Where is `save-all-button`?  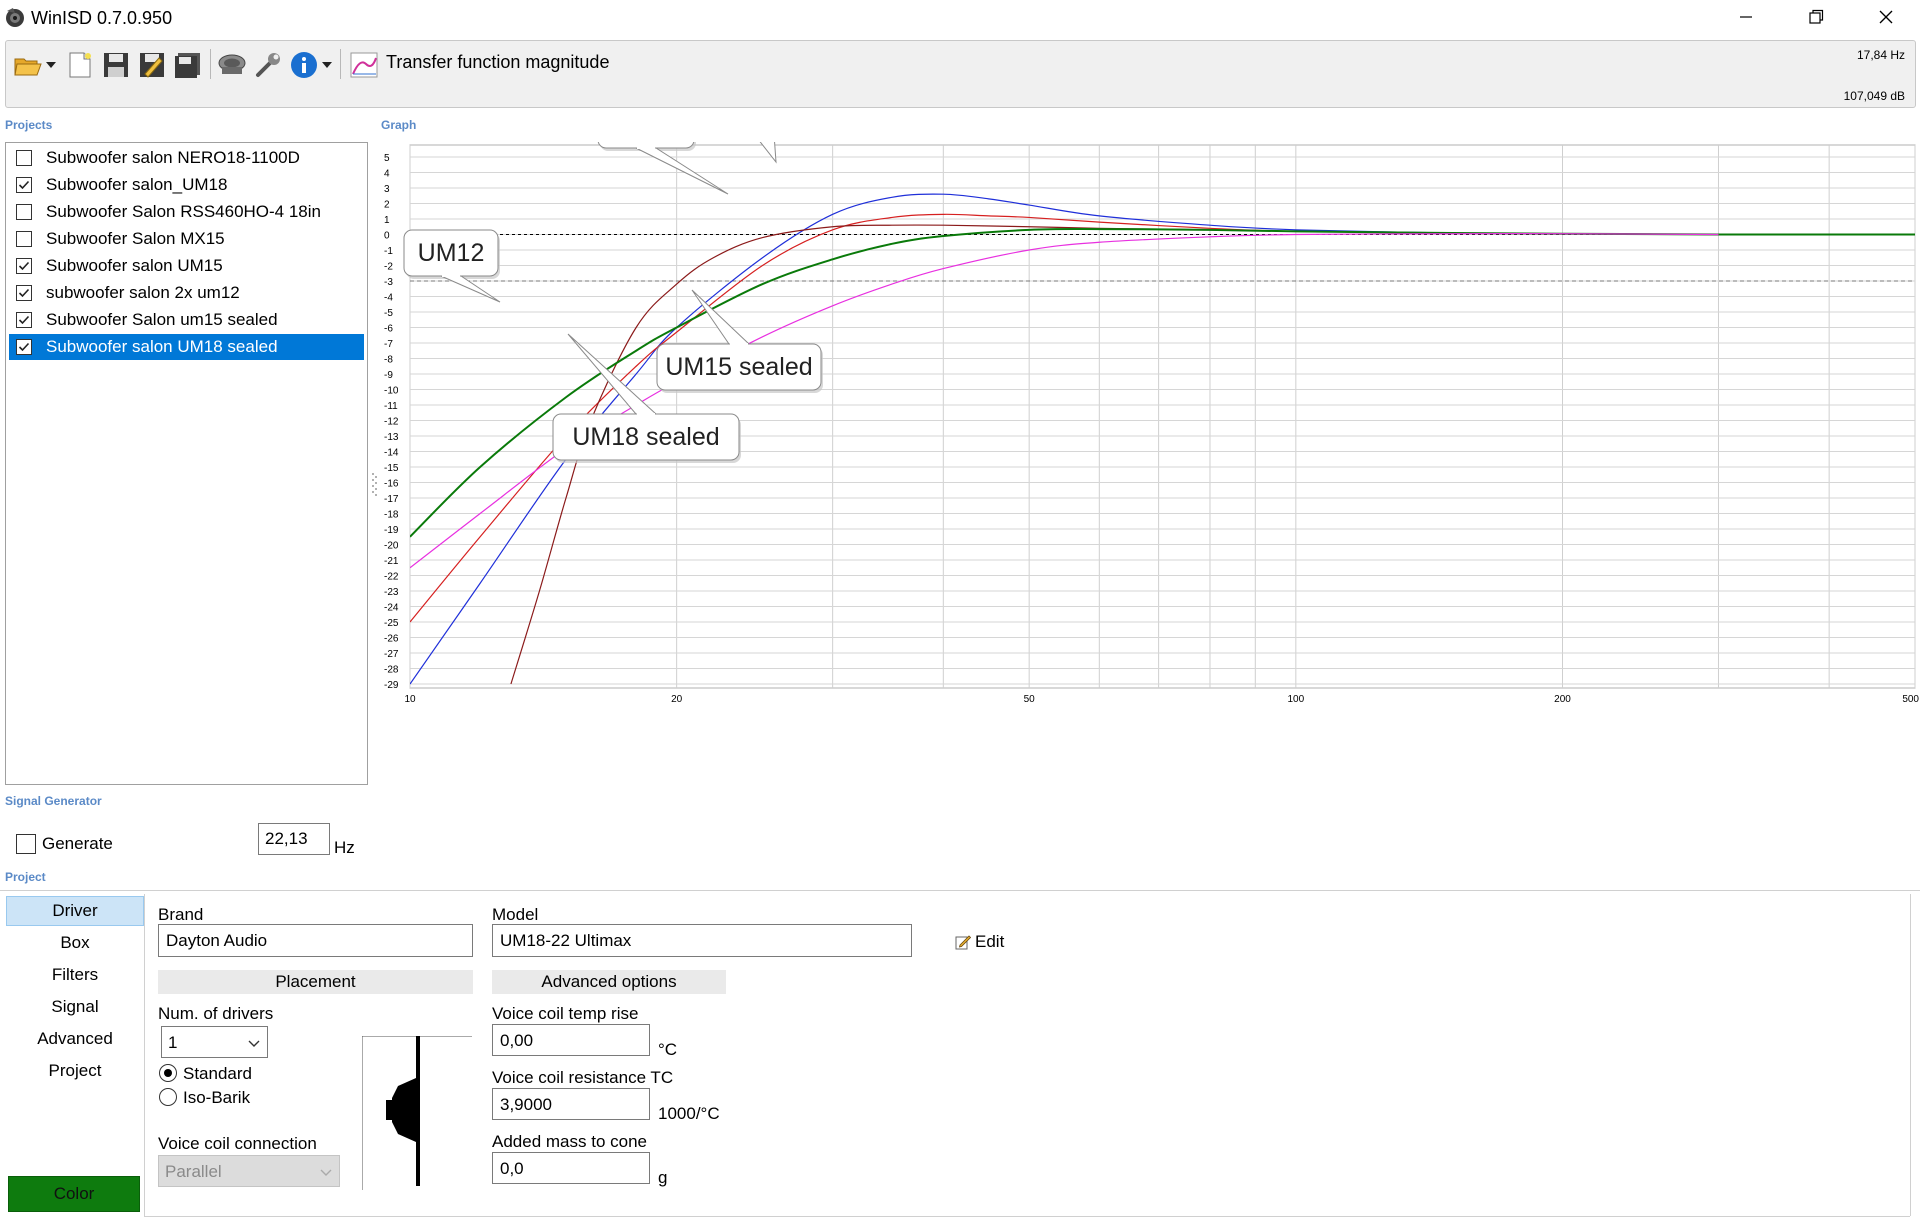
save-all-button is located at coordinates (188, 65).